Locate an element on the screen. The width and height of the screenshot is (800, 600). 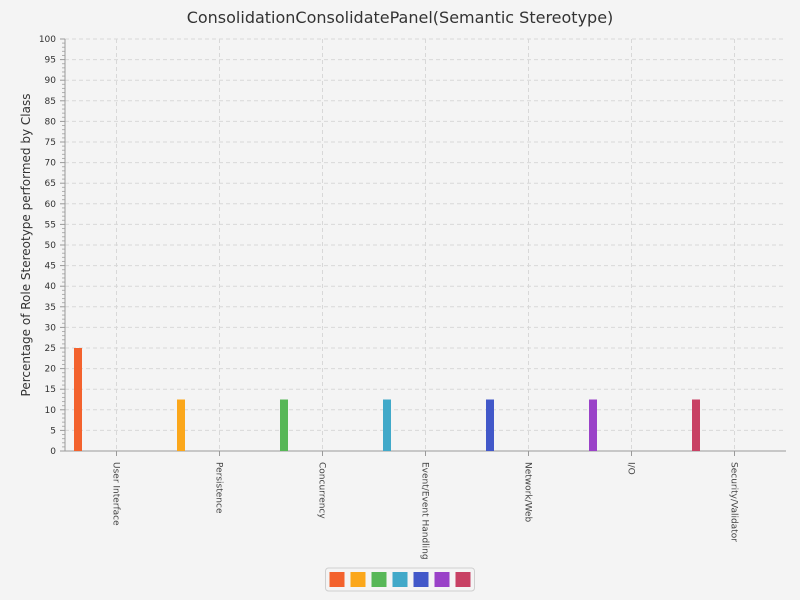
y-tick-label: 85 is located at coordinates (50, 102).